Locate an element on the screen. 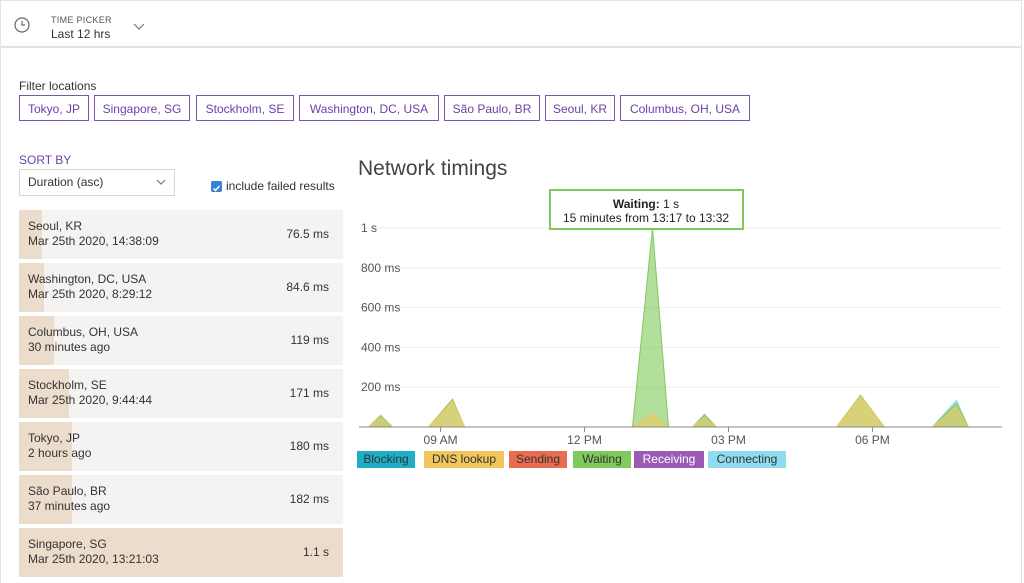 The width and height of the screenshot is (1024, 583). y-tick-label: 1 s is located at coordinates (369, 228).